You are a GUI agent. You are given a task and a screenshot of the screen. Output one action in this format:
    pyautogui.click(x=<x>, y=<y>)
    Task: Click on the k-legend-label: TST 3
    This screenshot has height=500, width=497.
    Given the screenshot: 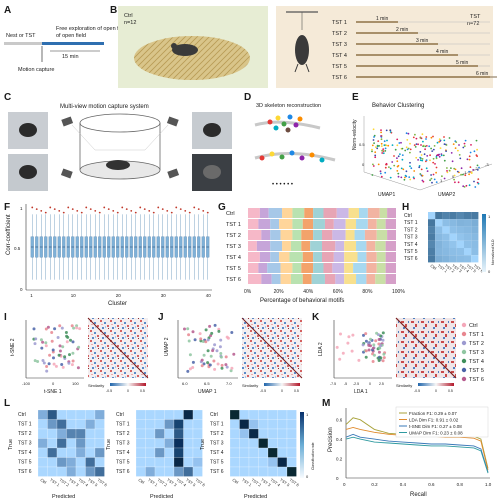 What is the action you would take?
    pyautogui.click(x=476, y=353)
    